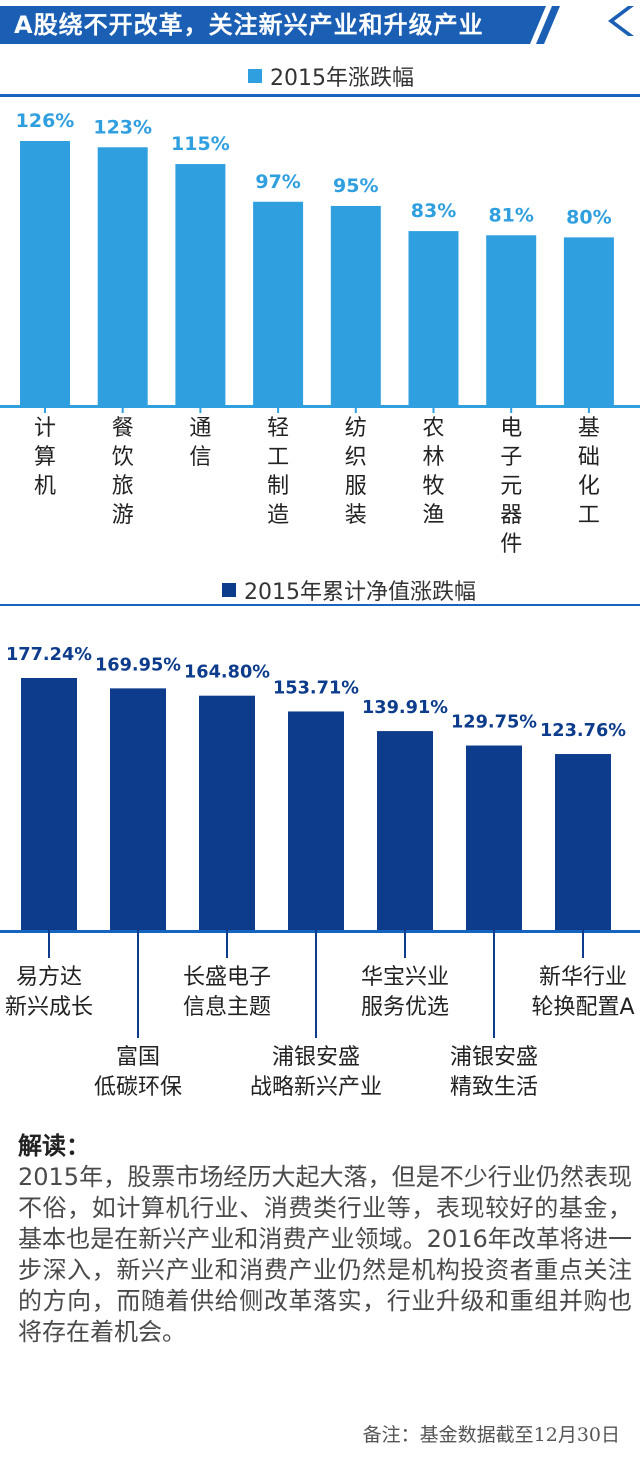  Describe the element at coordinates (200, 144) in the screenshot. I see `chart1-value-label: 115%` at that location.